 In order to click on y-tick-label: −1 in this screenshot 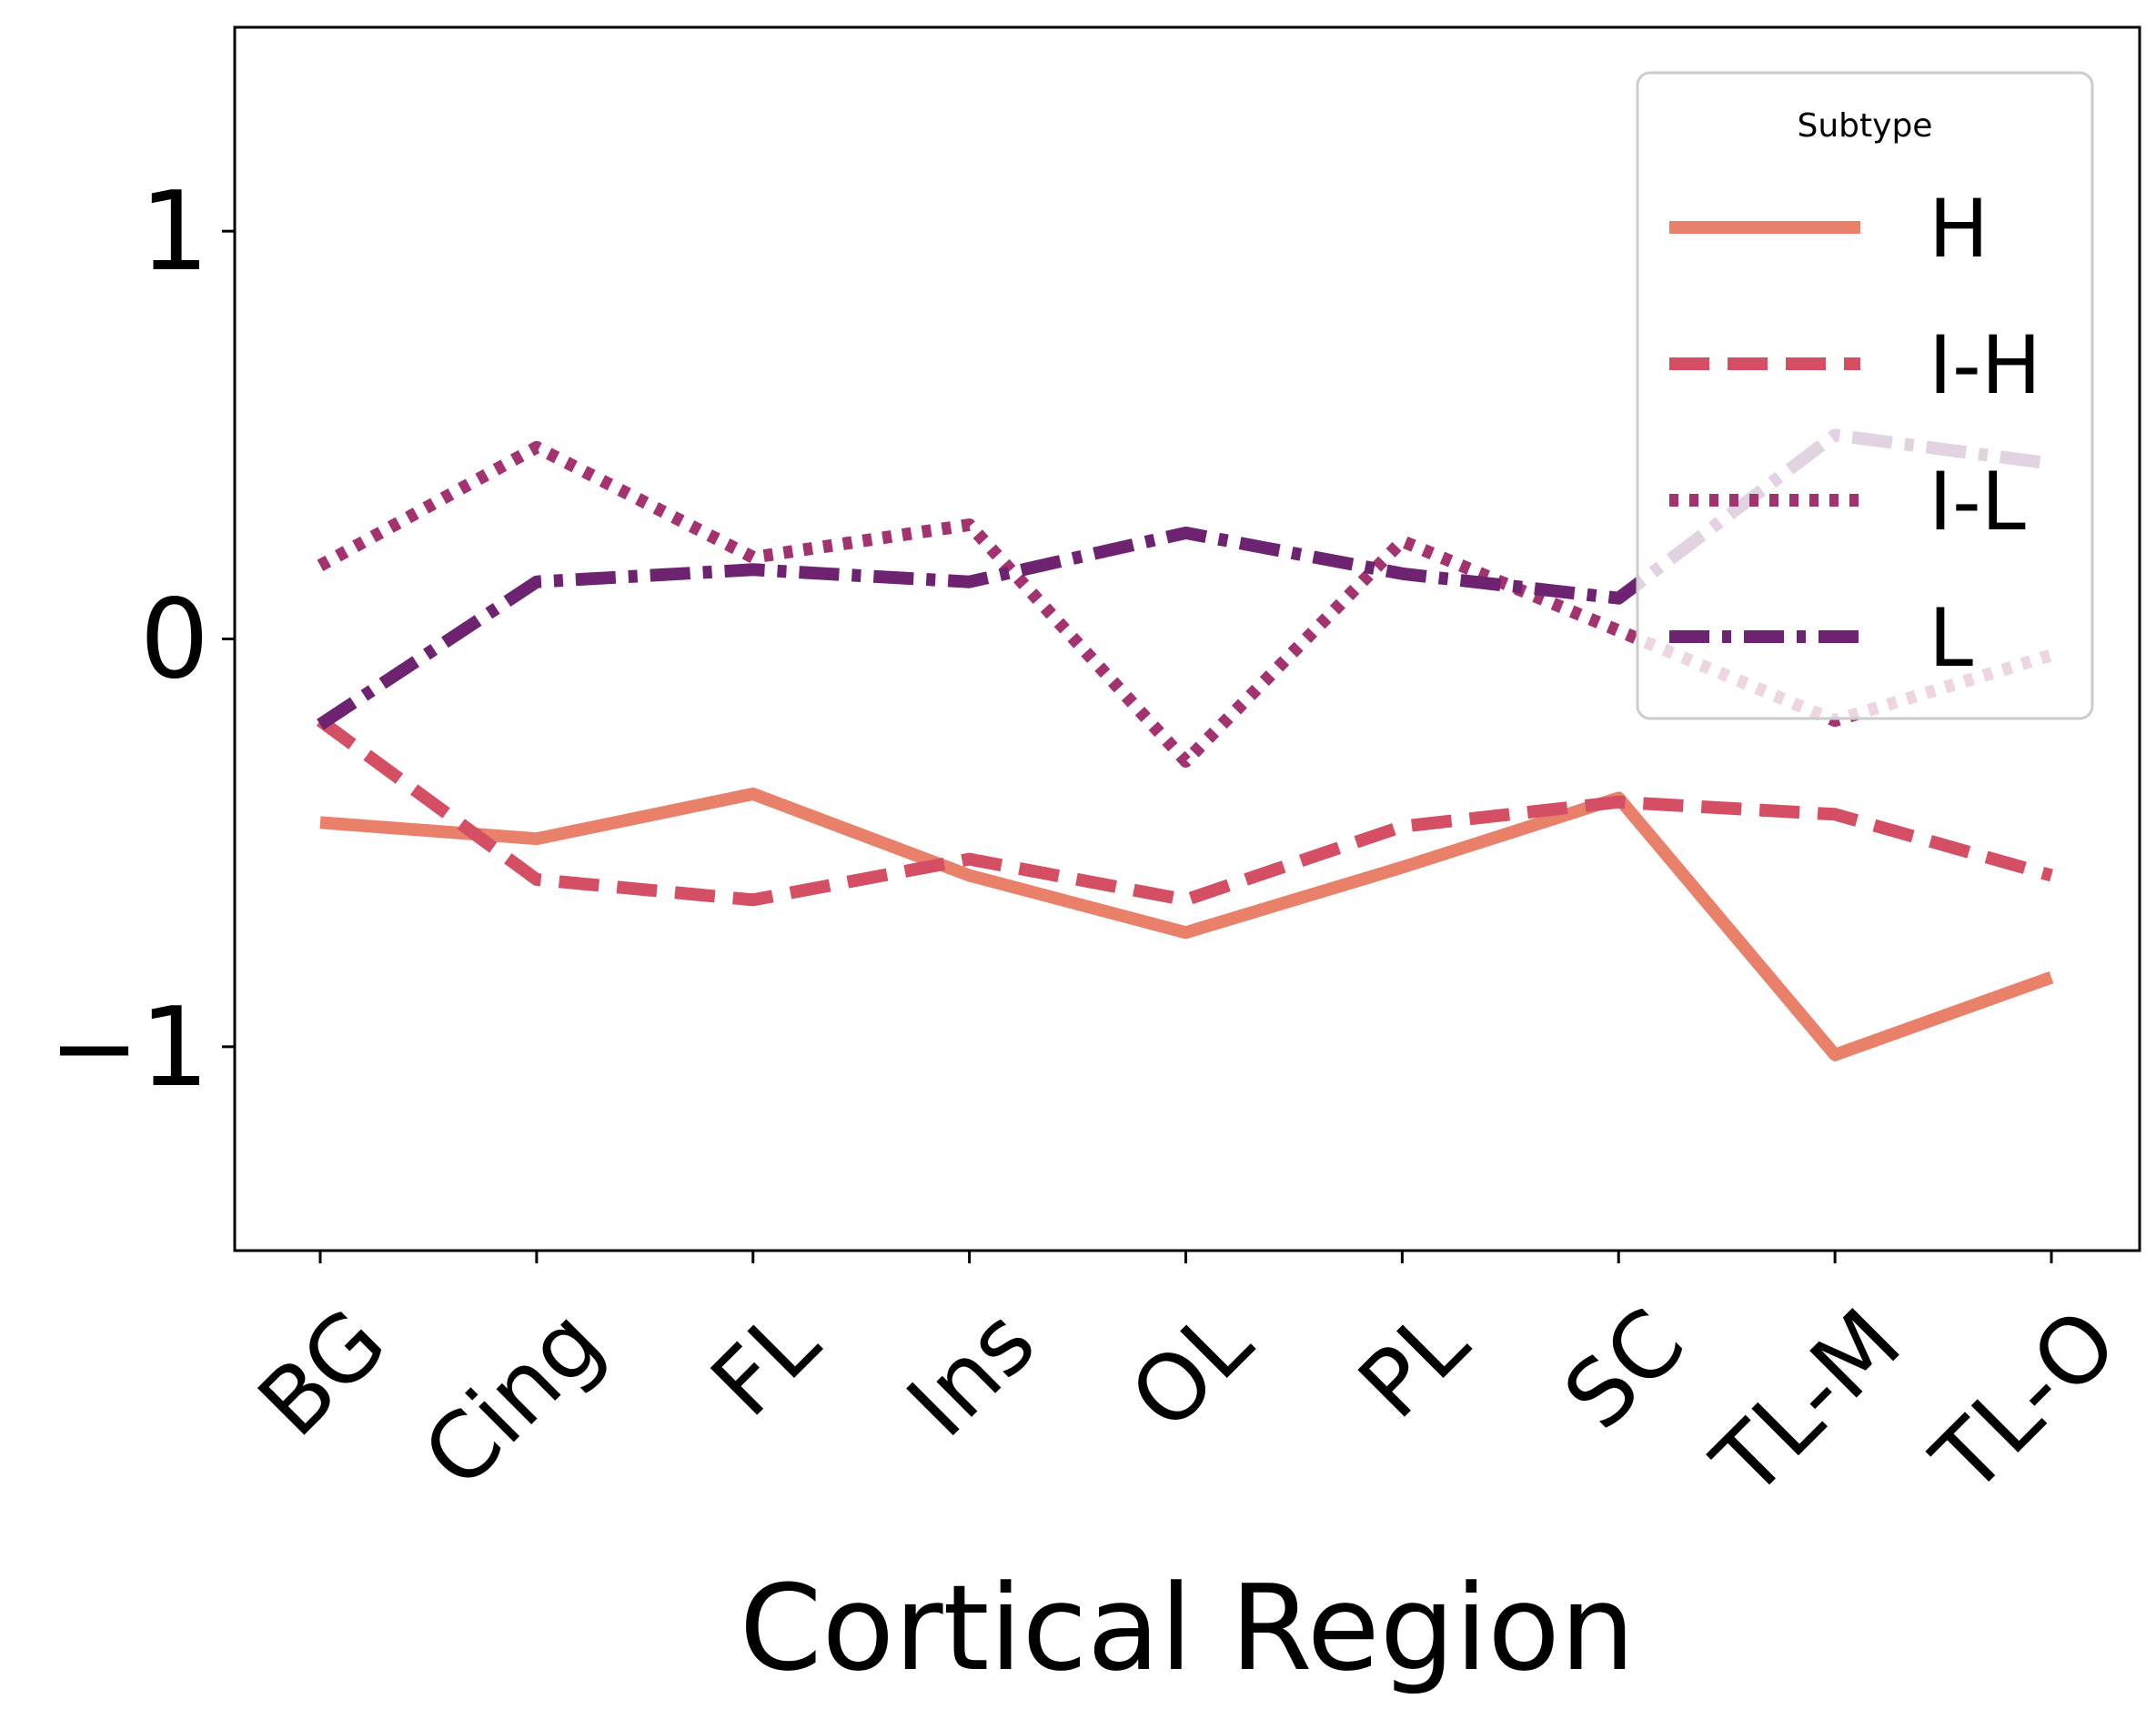, I will do `click(128, 1048)`.